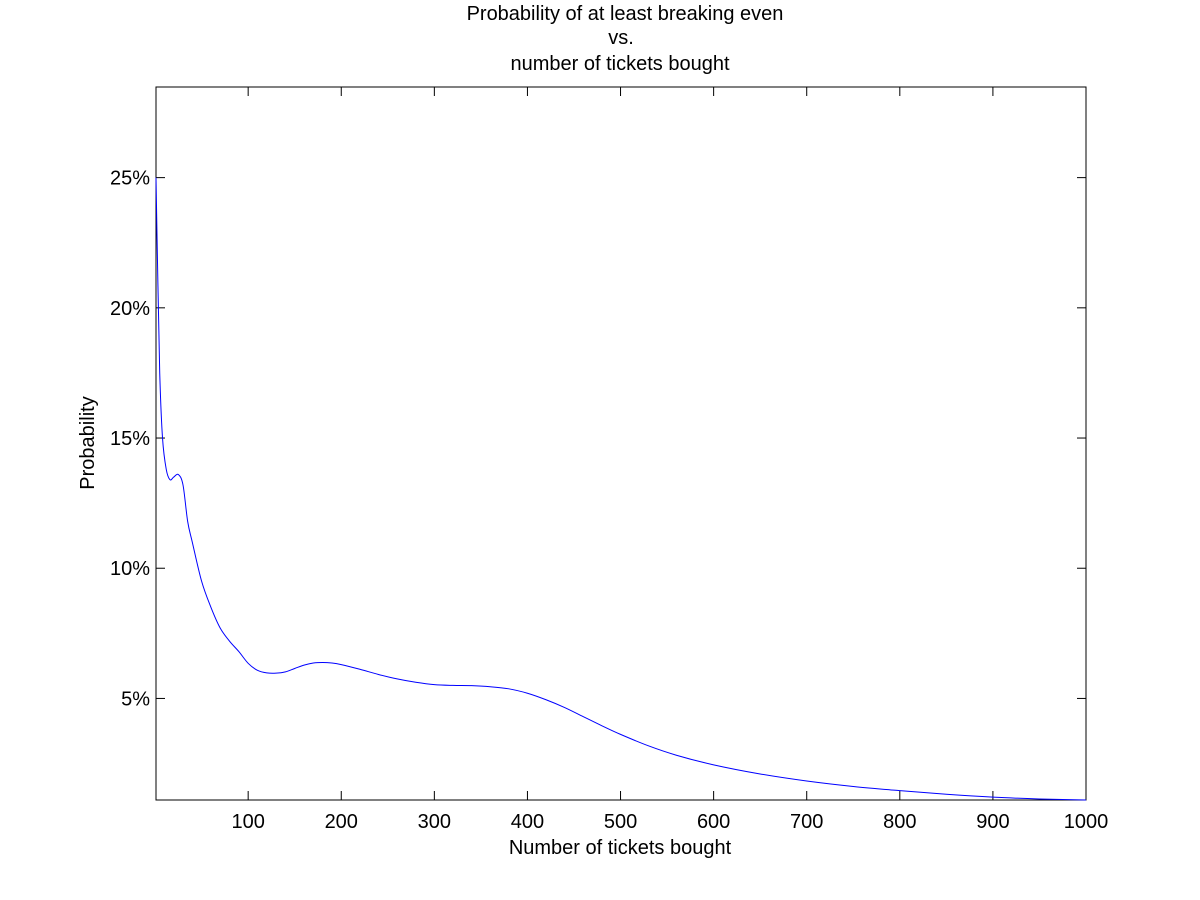  Describe the element at coordinates (527, 822) in the screenshot. I see `x-tick-label: 400` at that location.